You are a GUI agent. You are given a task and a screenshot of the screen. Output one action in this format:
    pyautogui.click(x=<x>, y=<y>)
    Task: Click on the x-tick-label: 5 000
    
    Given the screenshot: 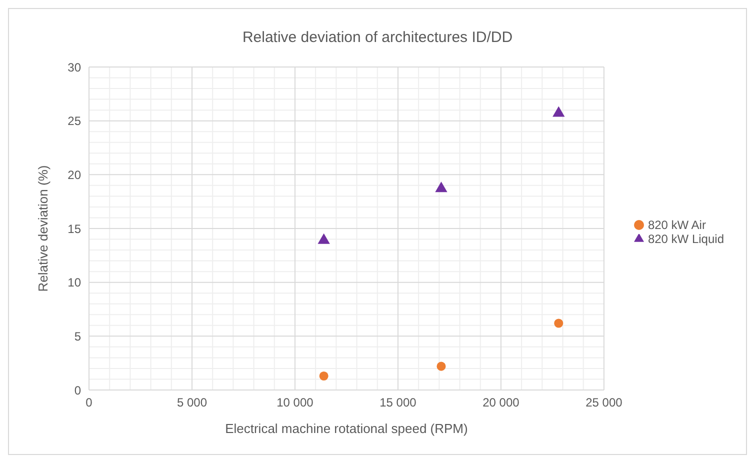 What is the action you would take?
    pyautogui.click(x=192, y=403)
    